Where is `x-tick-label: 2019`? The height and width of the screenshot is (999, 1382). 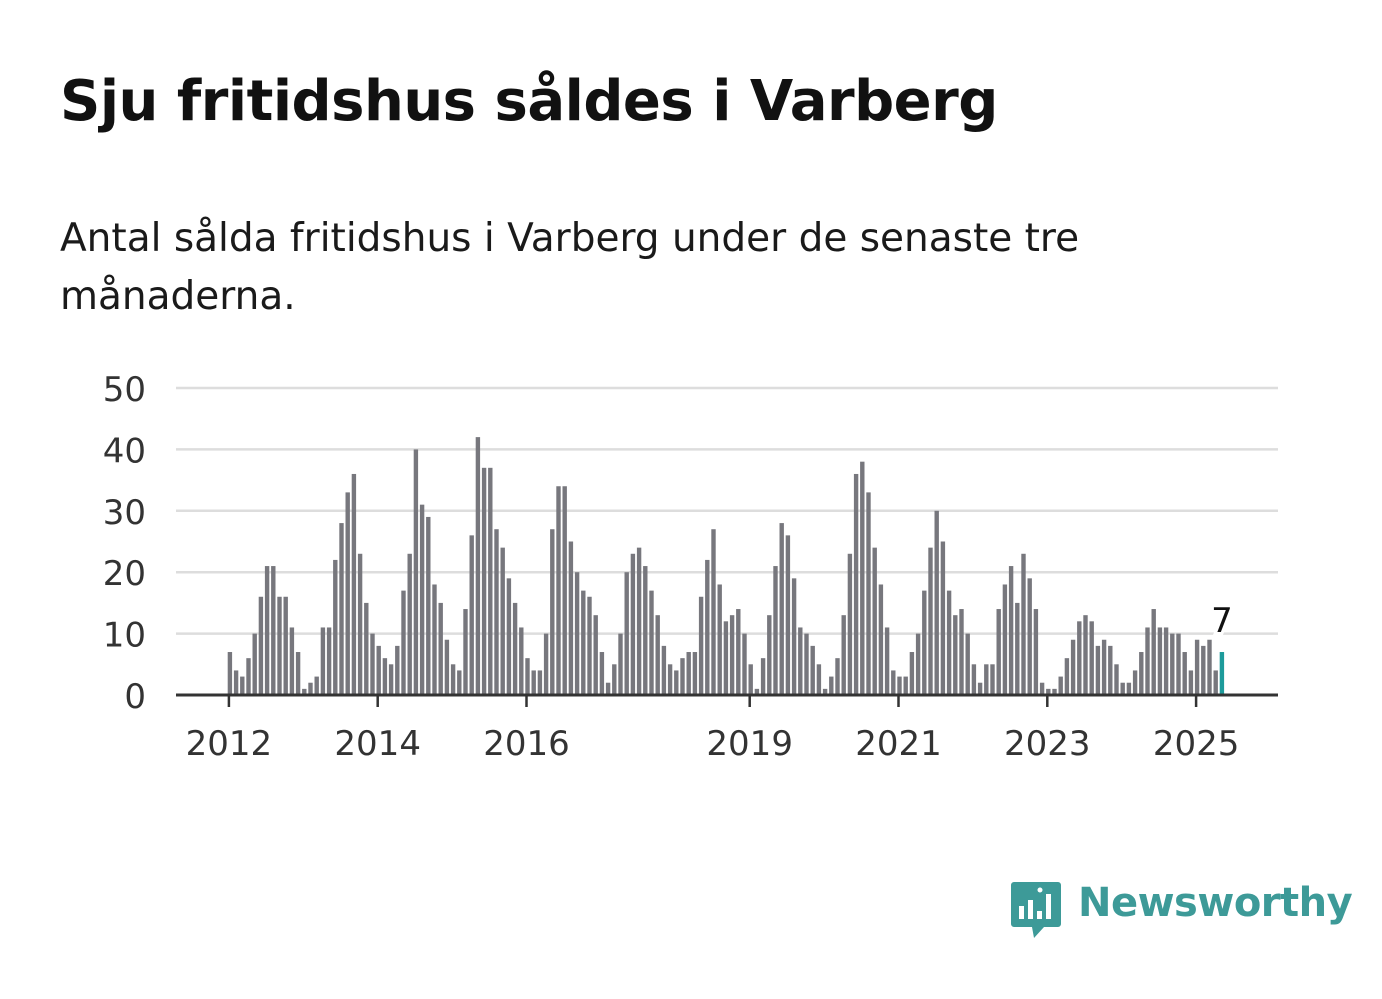 x-tick-label: 2019 is located at coordinates (749, 744).